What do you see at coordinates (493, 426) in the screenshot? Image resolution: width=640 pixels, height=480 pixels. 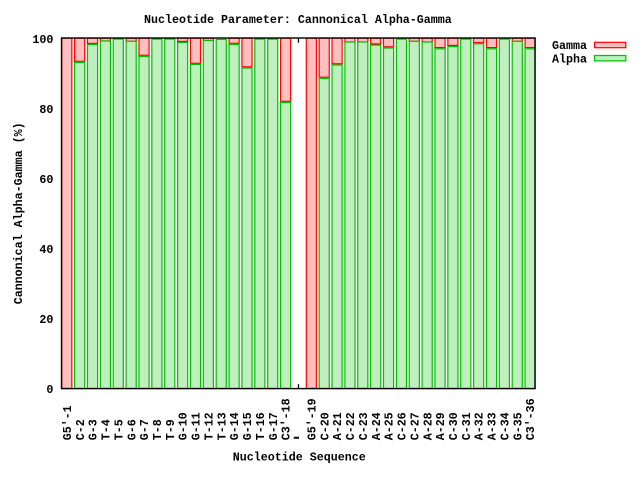 I see `svg-text: A-33` at bounding box center [493, 426].